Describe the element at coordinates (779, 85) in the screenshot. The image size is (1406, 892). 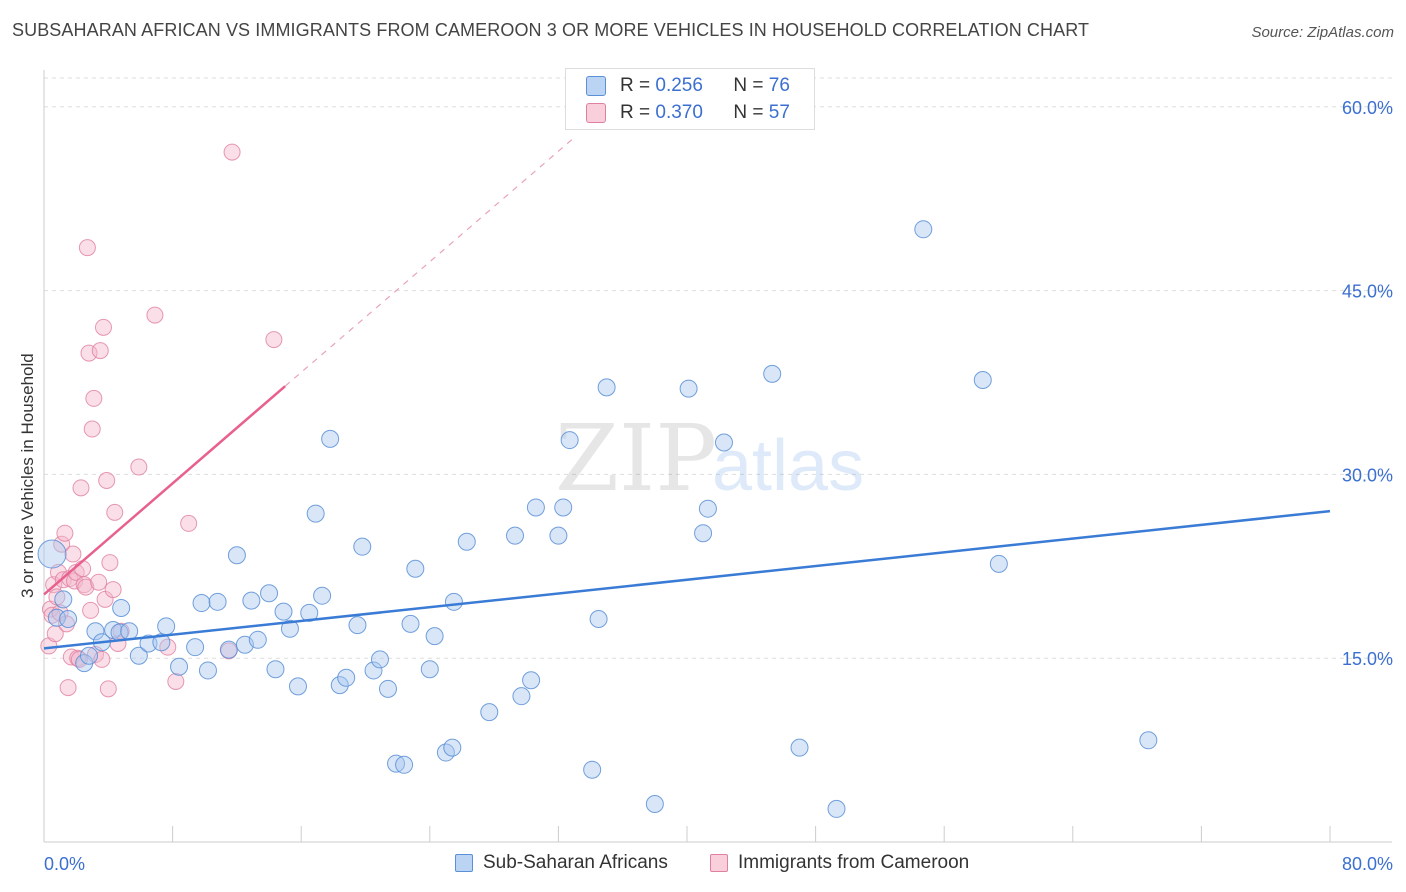
I see `legend-n-value: 76` at that location.